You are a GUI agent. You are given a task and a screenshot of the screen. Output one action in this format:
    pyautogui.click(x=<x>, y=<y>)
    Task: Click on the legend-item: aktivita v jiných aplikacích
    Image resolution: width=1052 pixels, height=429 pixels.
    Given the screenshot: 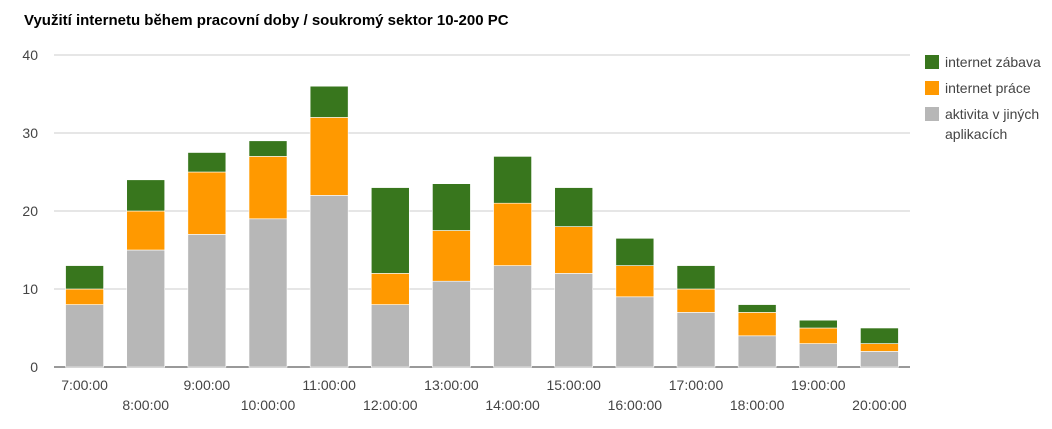 What is the action you would take?
    pyautogui.click(x=987, y=124)
    